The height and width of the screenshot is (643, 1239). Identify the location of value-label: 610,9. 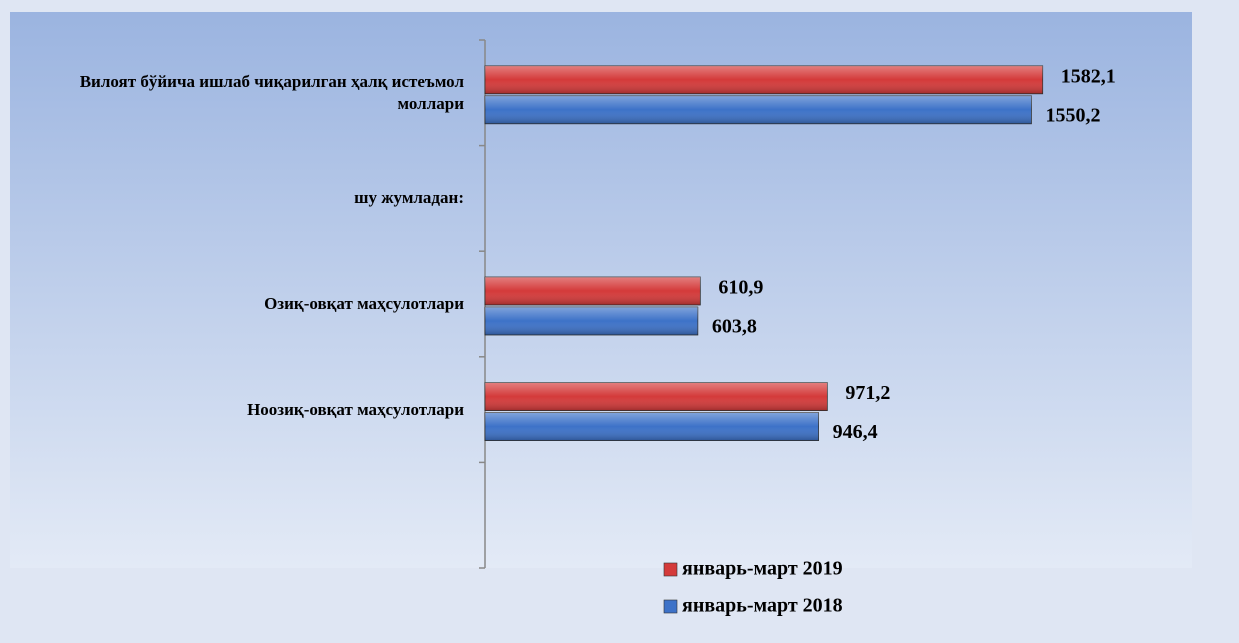
(740, 288).